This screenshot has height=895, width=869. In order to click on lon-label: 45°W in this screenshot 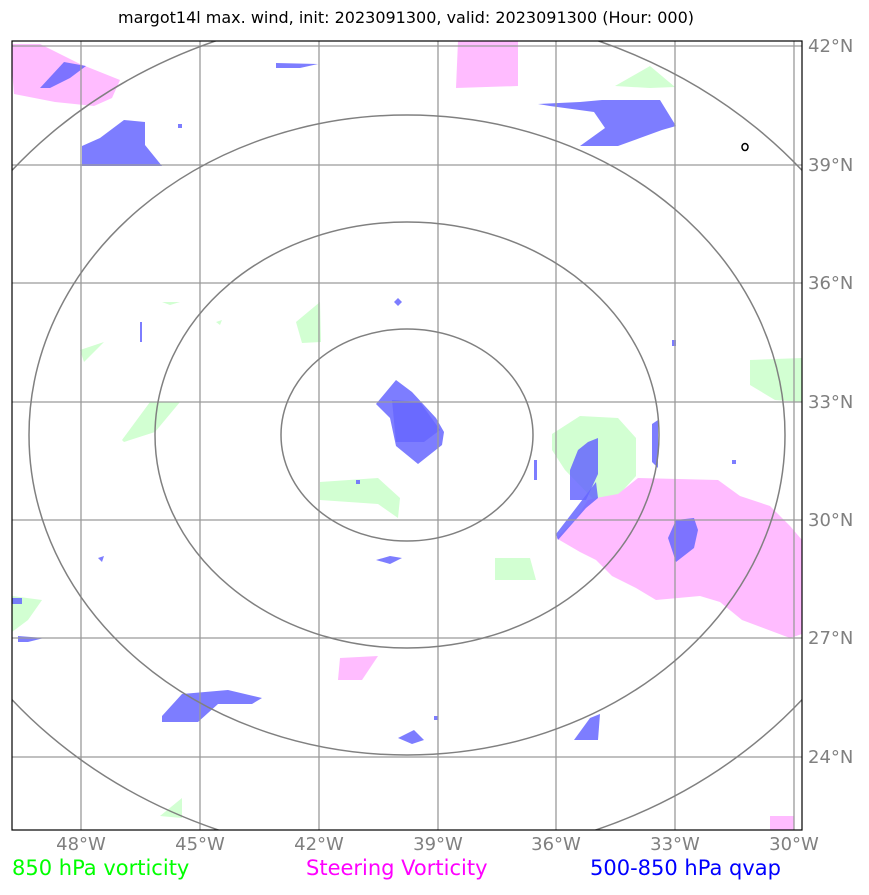, I will do `click(200, 844)`.